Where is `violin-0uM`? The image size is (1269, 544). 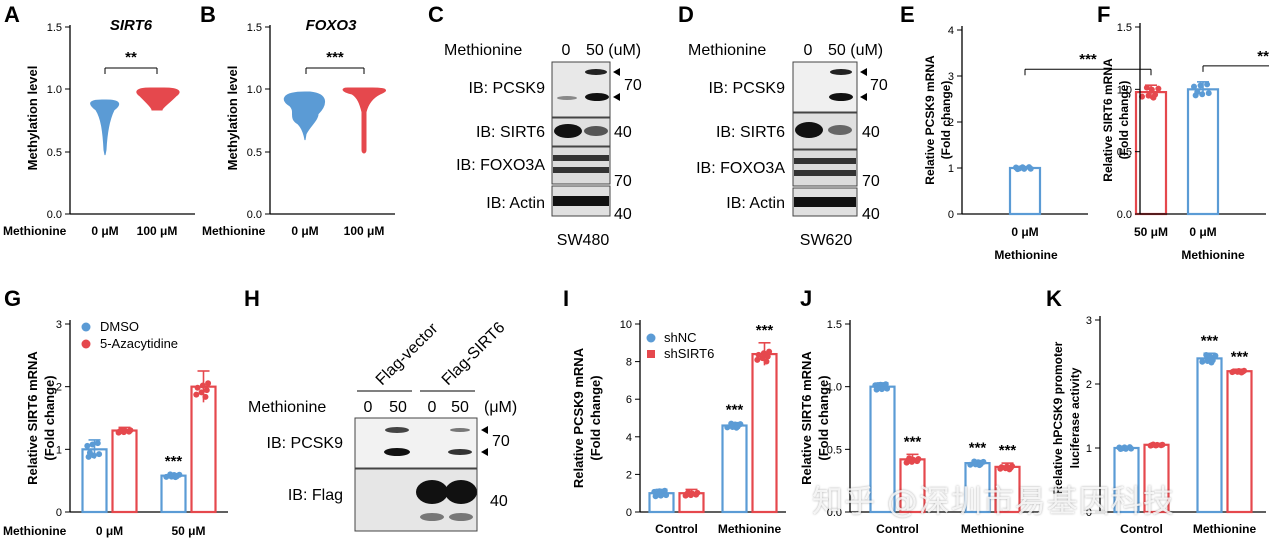
violin-0uM is located at coordinates (304, 116).